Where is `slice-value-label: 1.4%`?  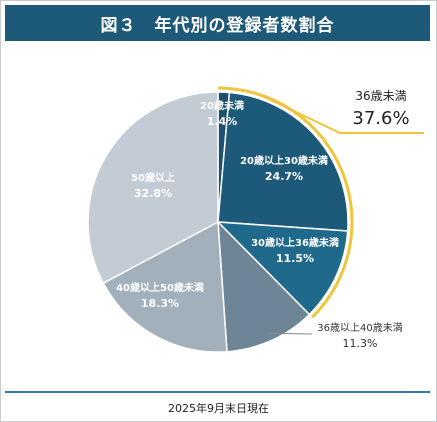
slice-value-label: 1.4% is located at coordinates (222, 121).